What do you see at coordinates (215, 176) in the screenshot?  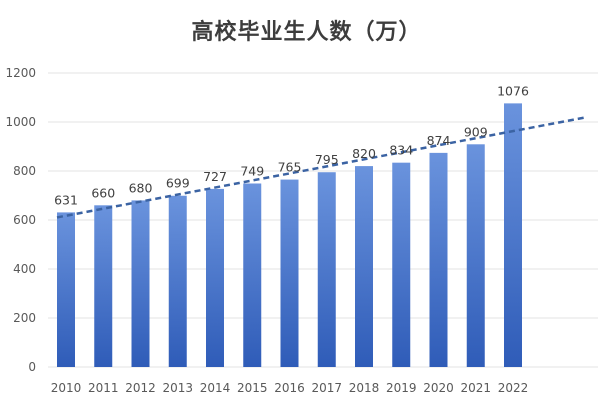 I see `data-label: 727` at bounding box center [215, 176].